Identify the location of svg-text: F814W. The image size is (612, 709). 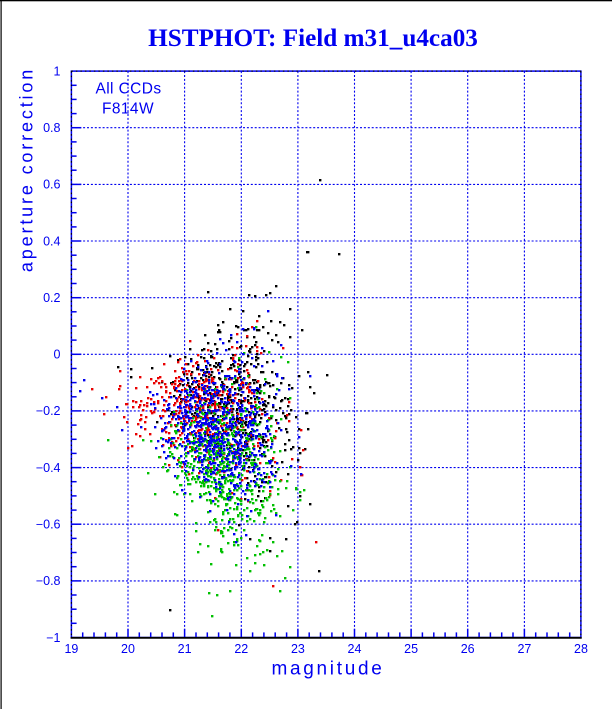
(128, 109).